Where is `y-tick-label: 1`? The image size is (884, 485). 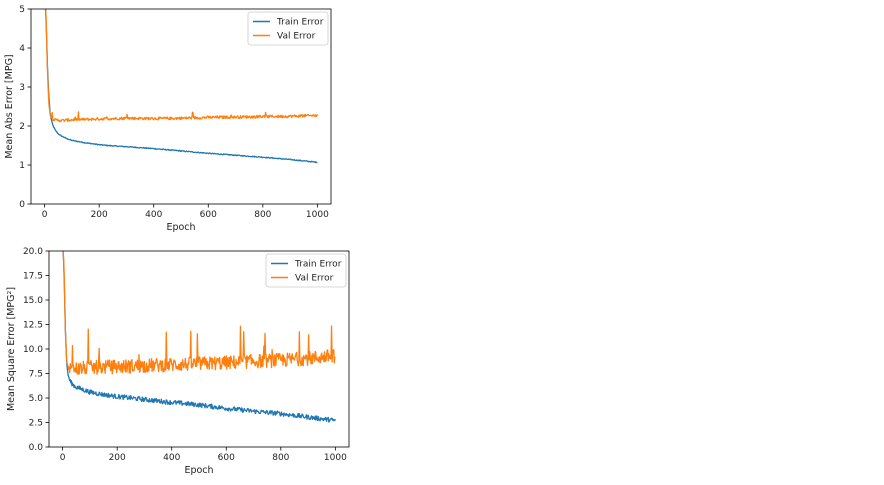 y-tick-label: 1 is located at coordinates (22, 166).